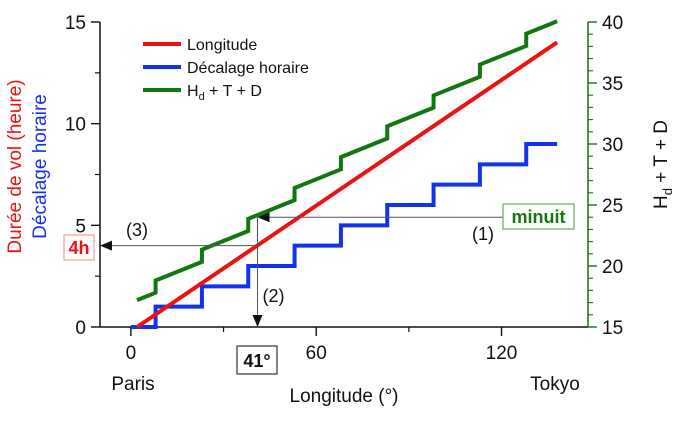 The width and height of the screenshot is (700, 436). I want to click on y-left-title-2: Décalage horaire, so click(40, 166).